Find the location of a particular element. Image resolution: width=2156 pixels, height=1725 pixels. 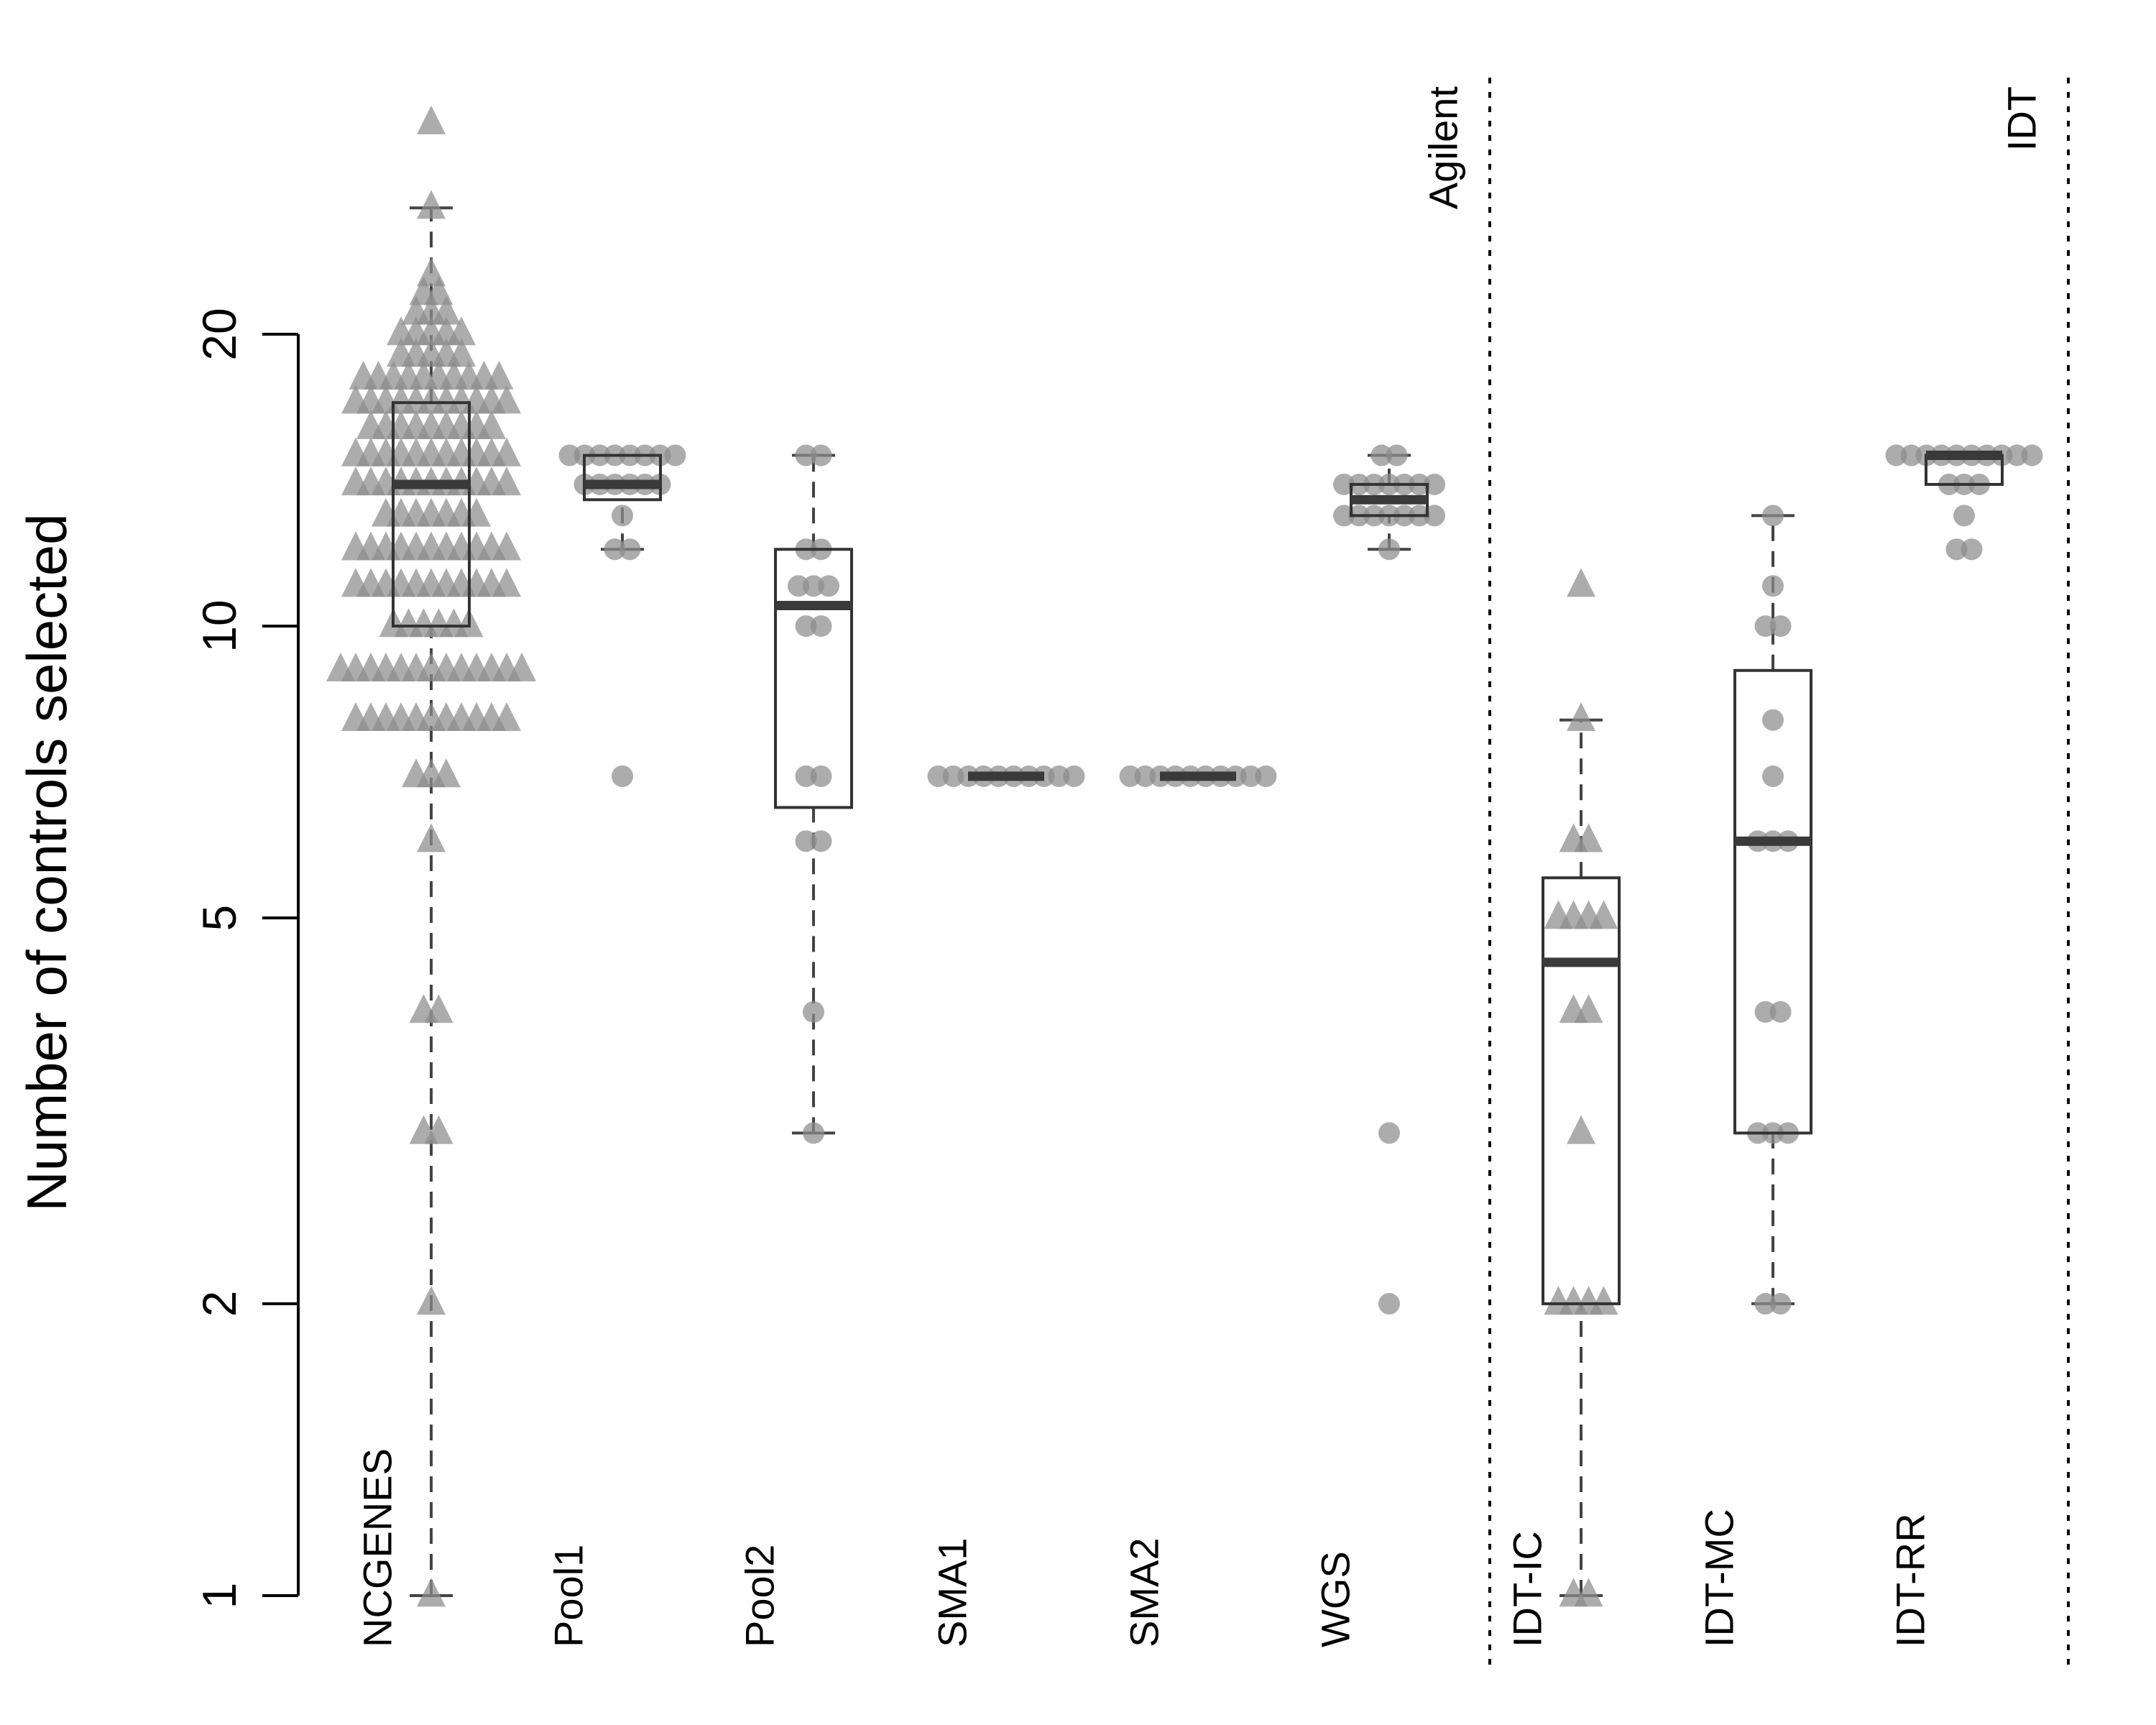

y-tick-label-2: 2 is located at coordinates (219, 1304).